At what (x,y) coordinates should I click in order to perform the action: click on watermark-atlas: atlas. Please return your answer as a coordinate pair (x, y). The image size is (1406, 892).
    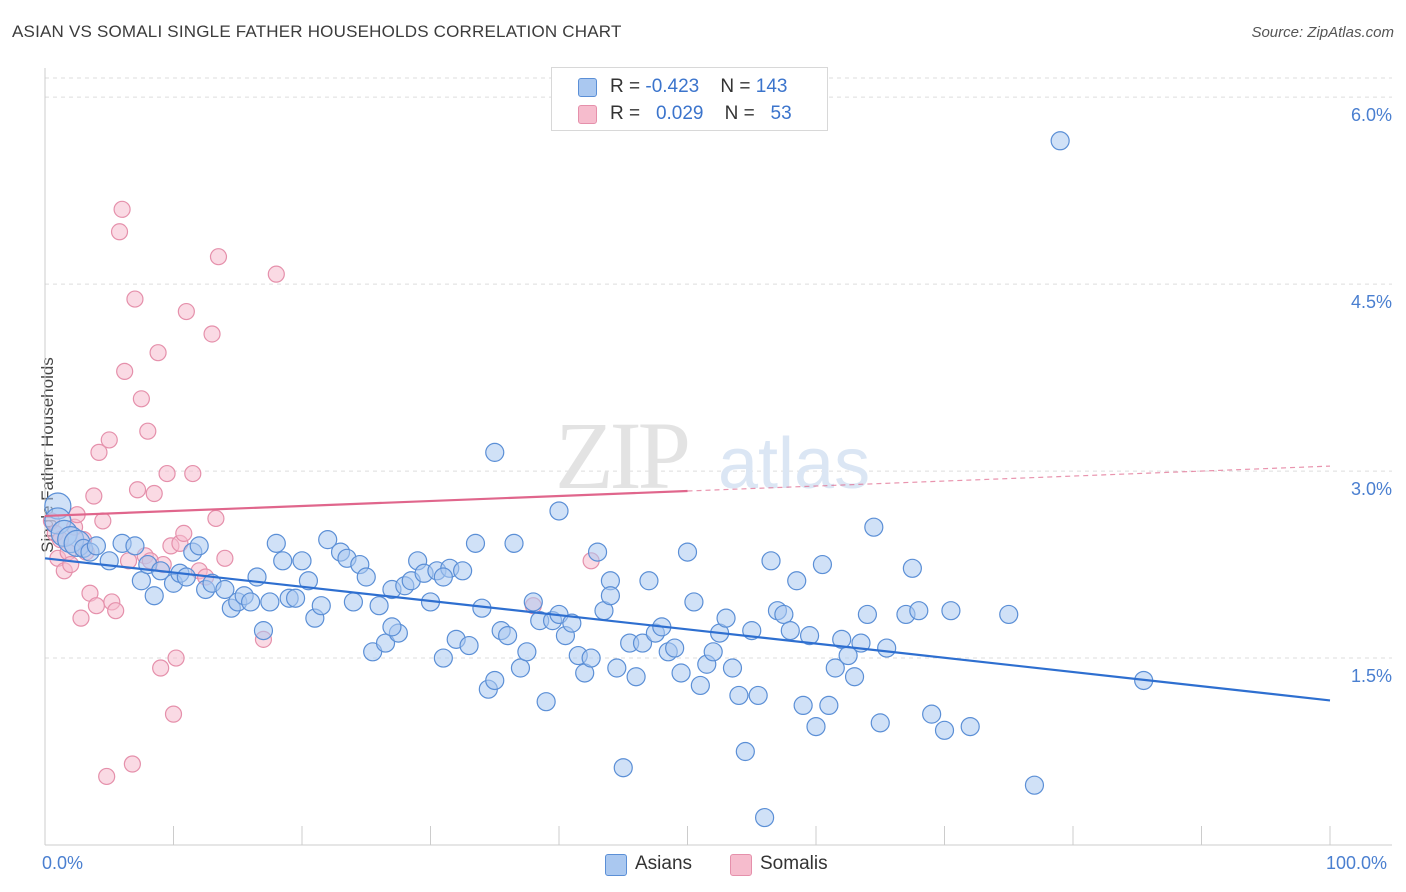
    Looking at the image, I should click on (794, 464).